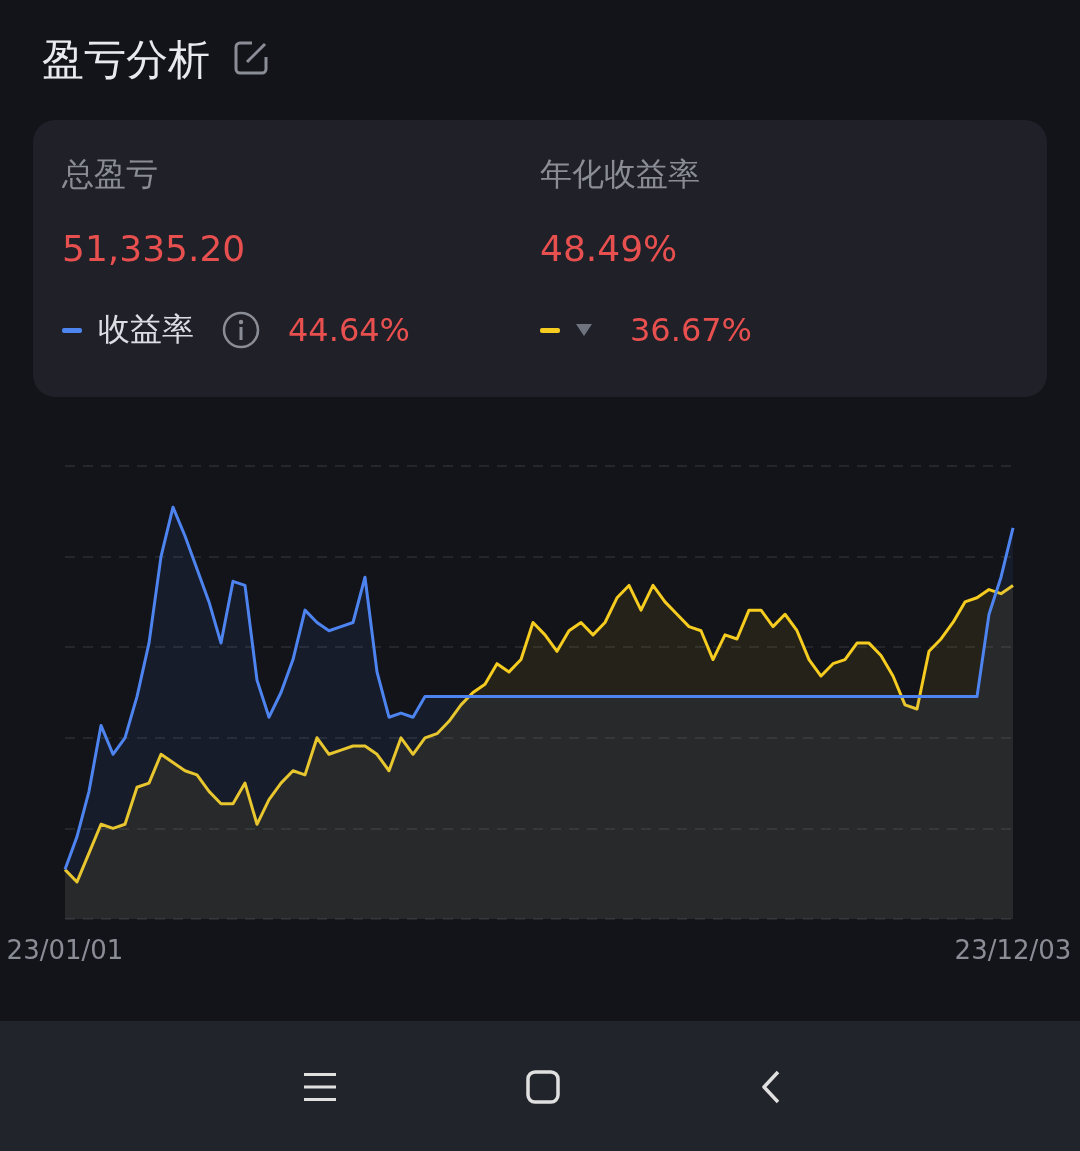  Describe the element at coordinates (110, 174) in the screenshot. I see `text: 总盈亏` at that location.